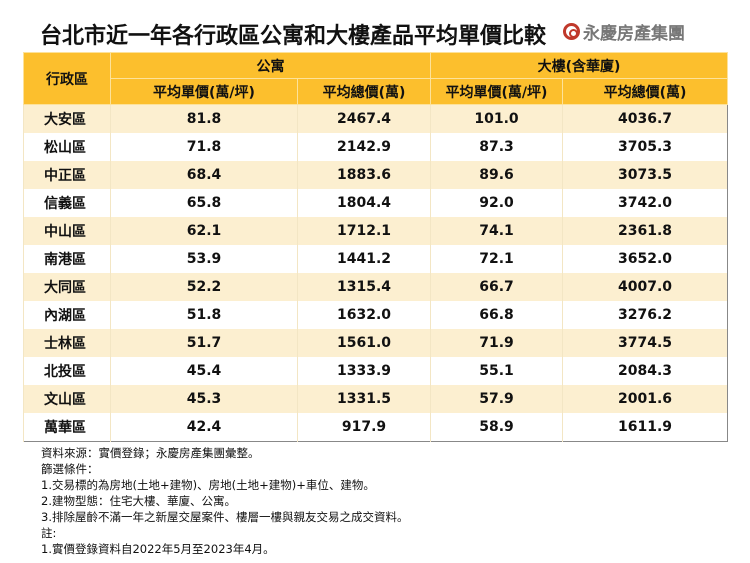 The width and height of the screenshot is (750, 563). I want to click on value-cell: 101.0, so click(496, 118).